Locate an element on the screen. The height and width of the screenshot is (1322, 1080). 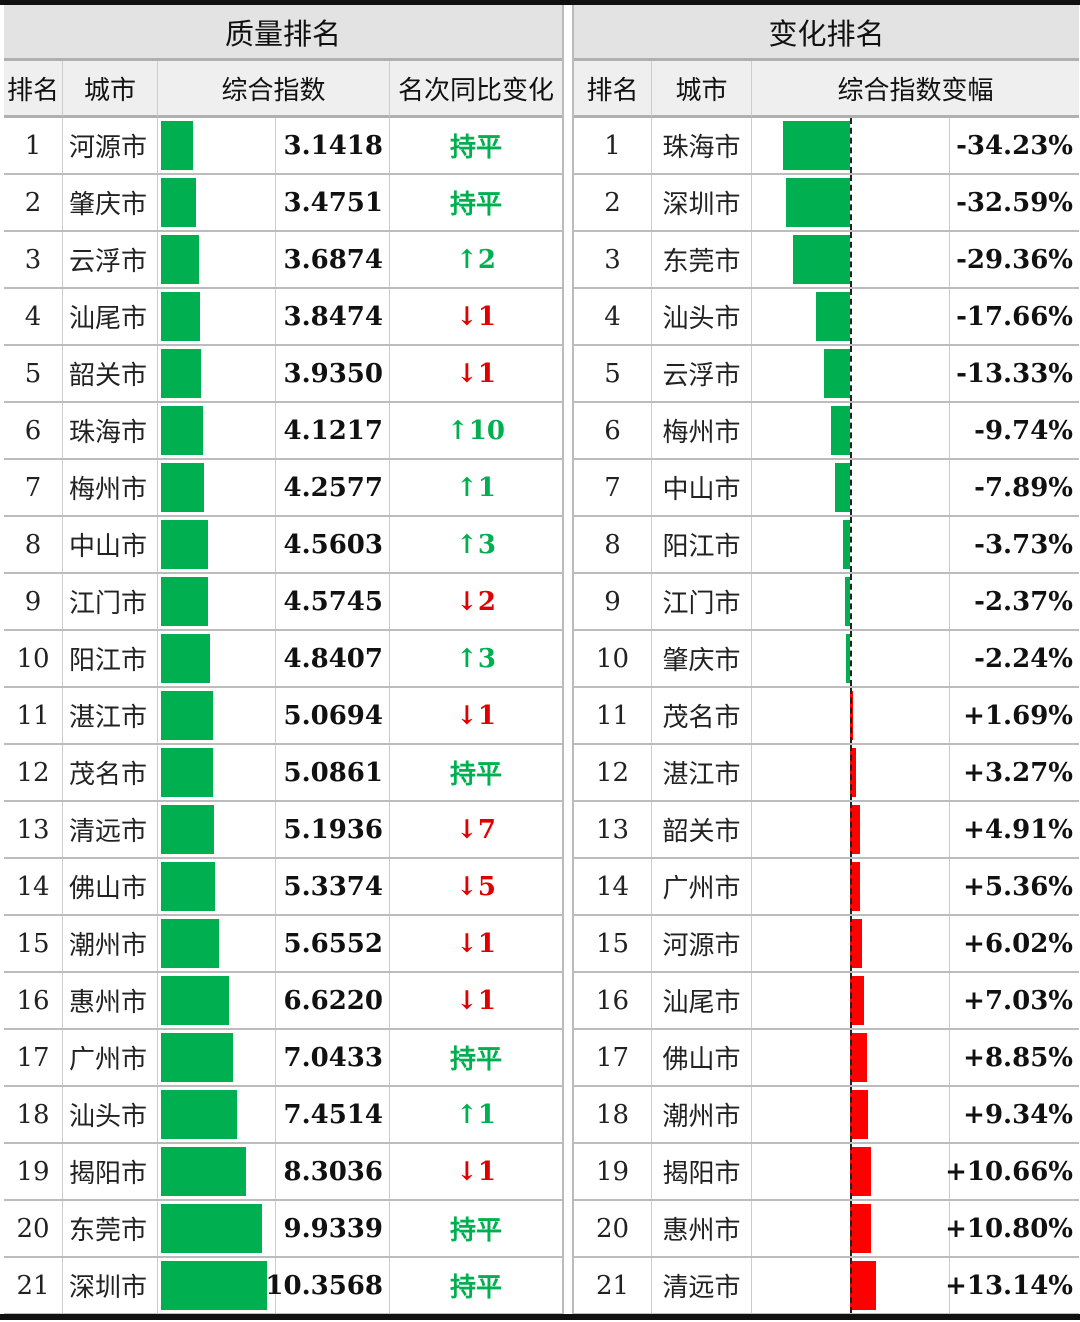
table-row: 14 广州市 +5.36% is located at coordinates (826, 887).